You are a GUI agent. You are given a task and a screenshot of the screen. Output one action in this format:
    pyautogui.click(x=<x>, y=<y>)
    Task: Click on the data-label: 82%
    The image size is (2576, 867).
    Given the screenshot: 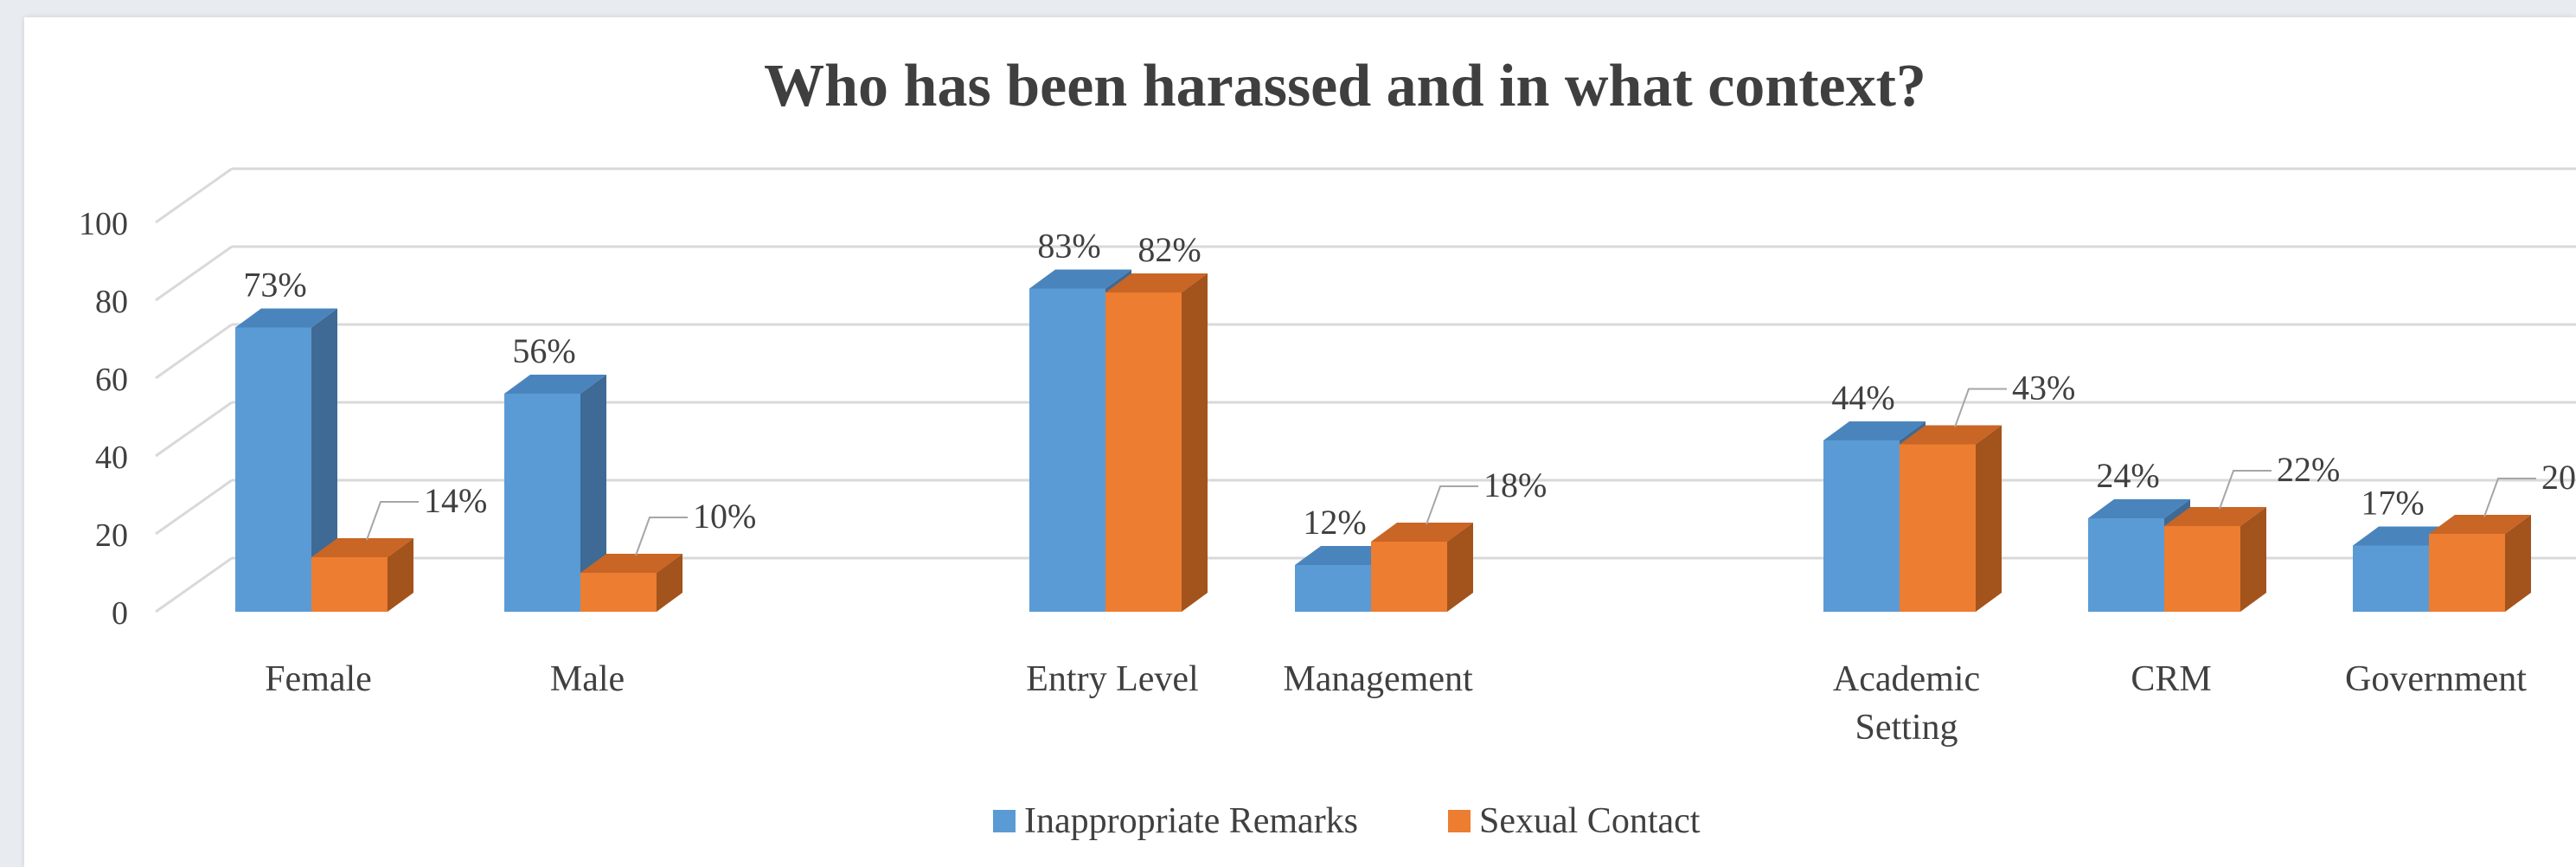 What is the action you would take?
    pyautogui.click(x=1169, y=249)
    